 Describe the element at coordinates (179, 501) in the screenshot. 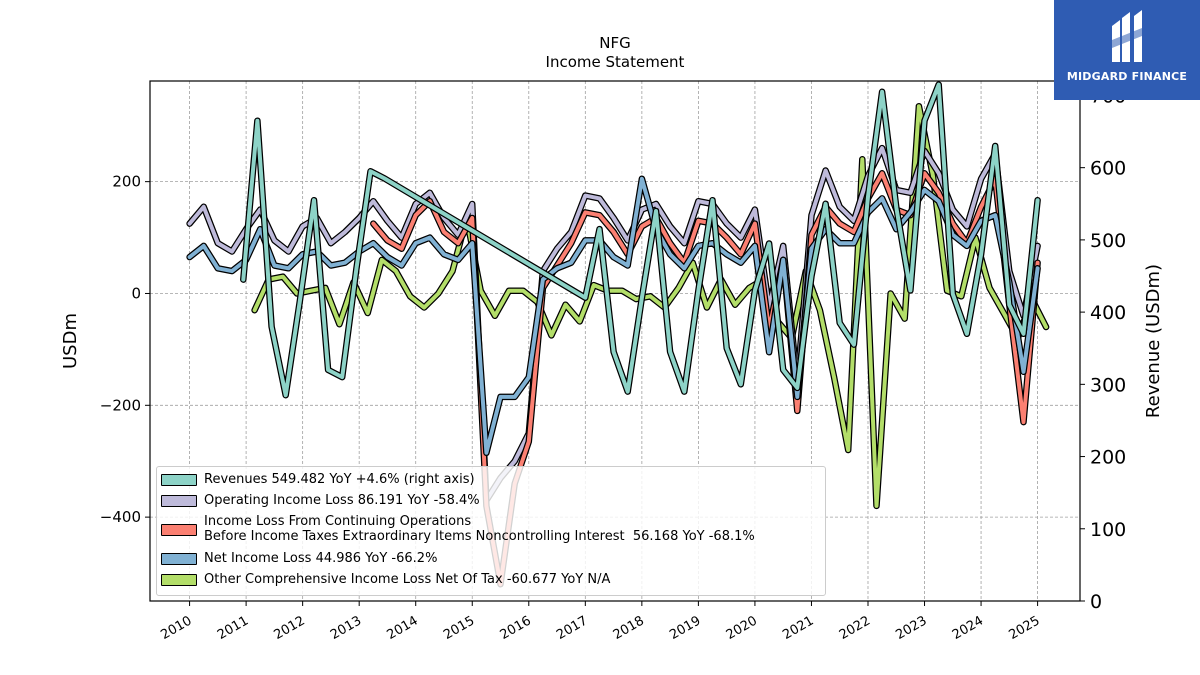

I see `legend-swatch-operating-income` at that location.